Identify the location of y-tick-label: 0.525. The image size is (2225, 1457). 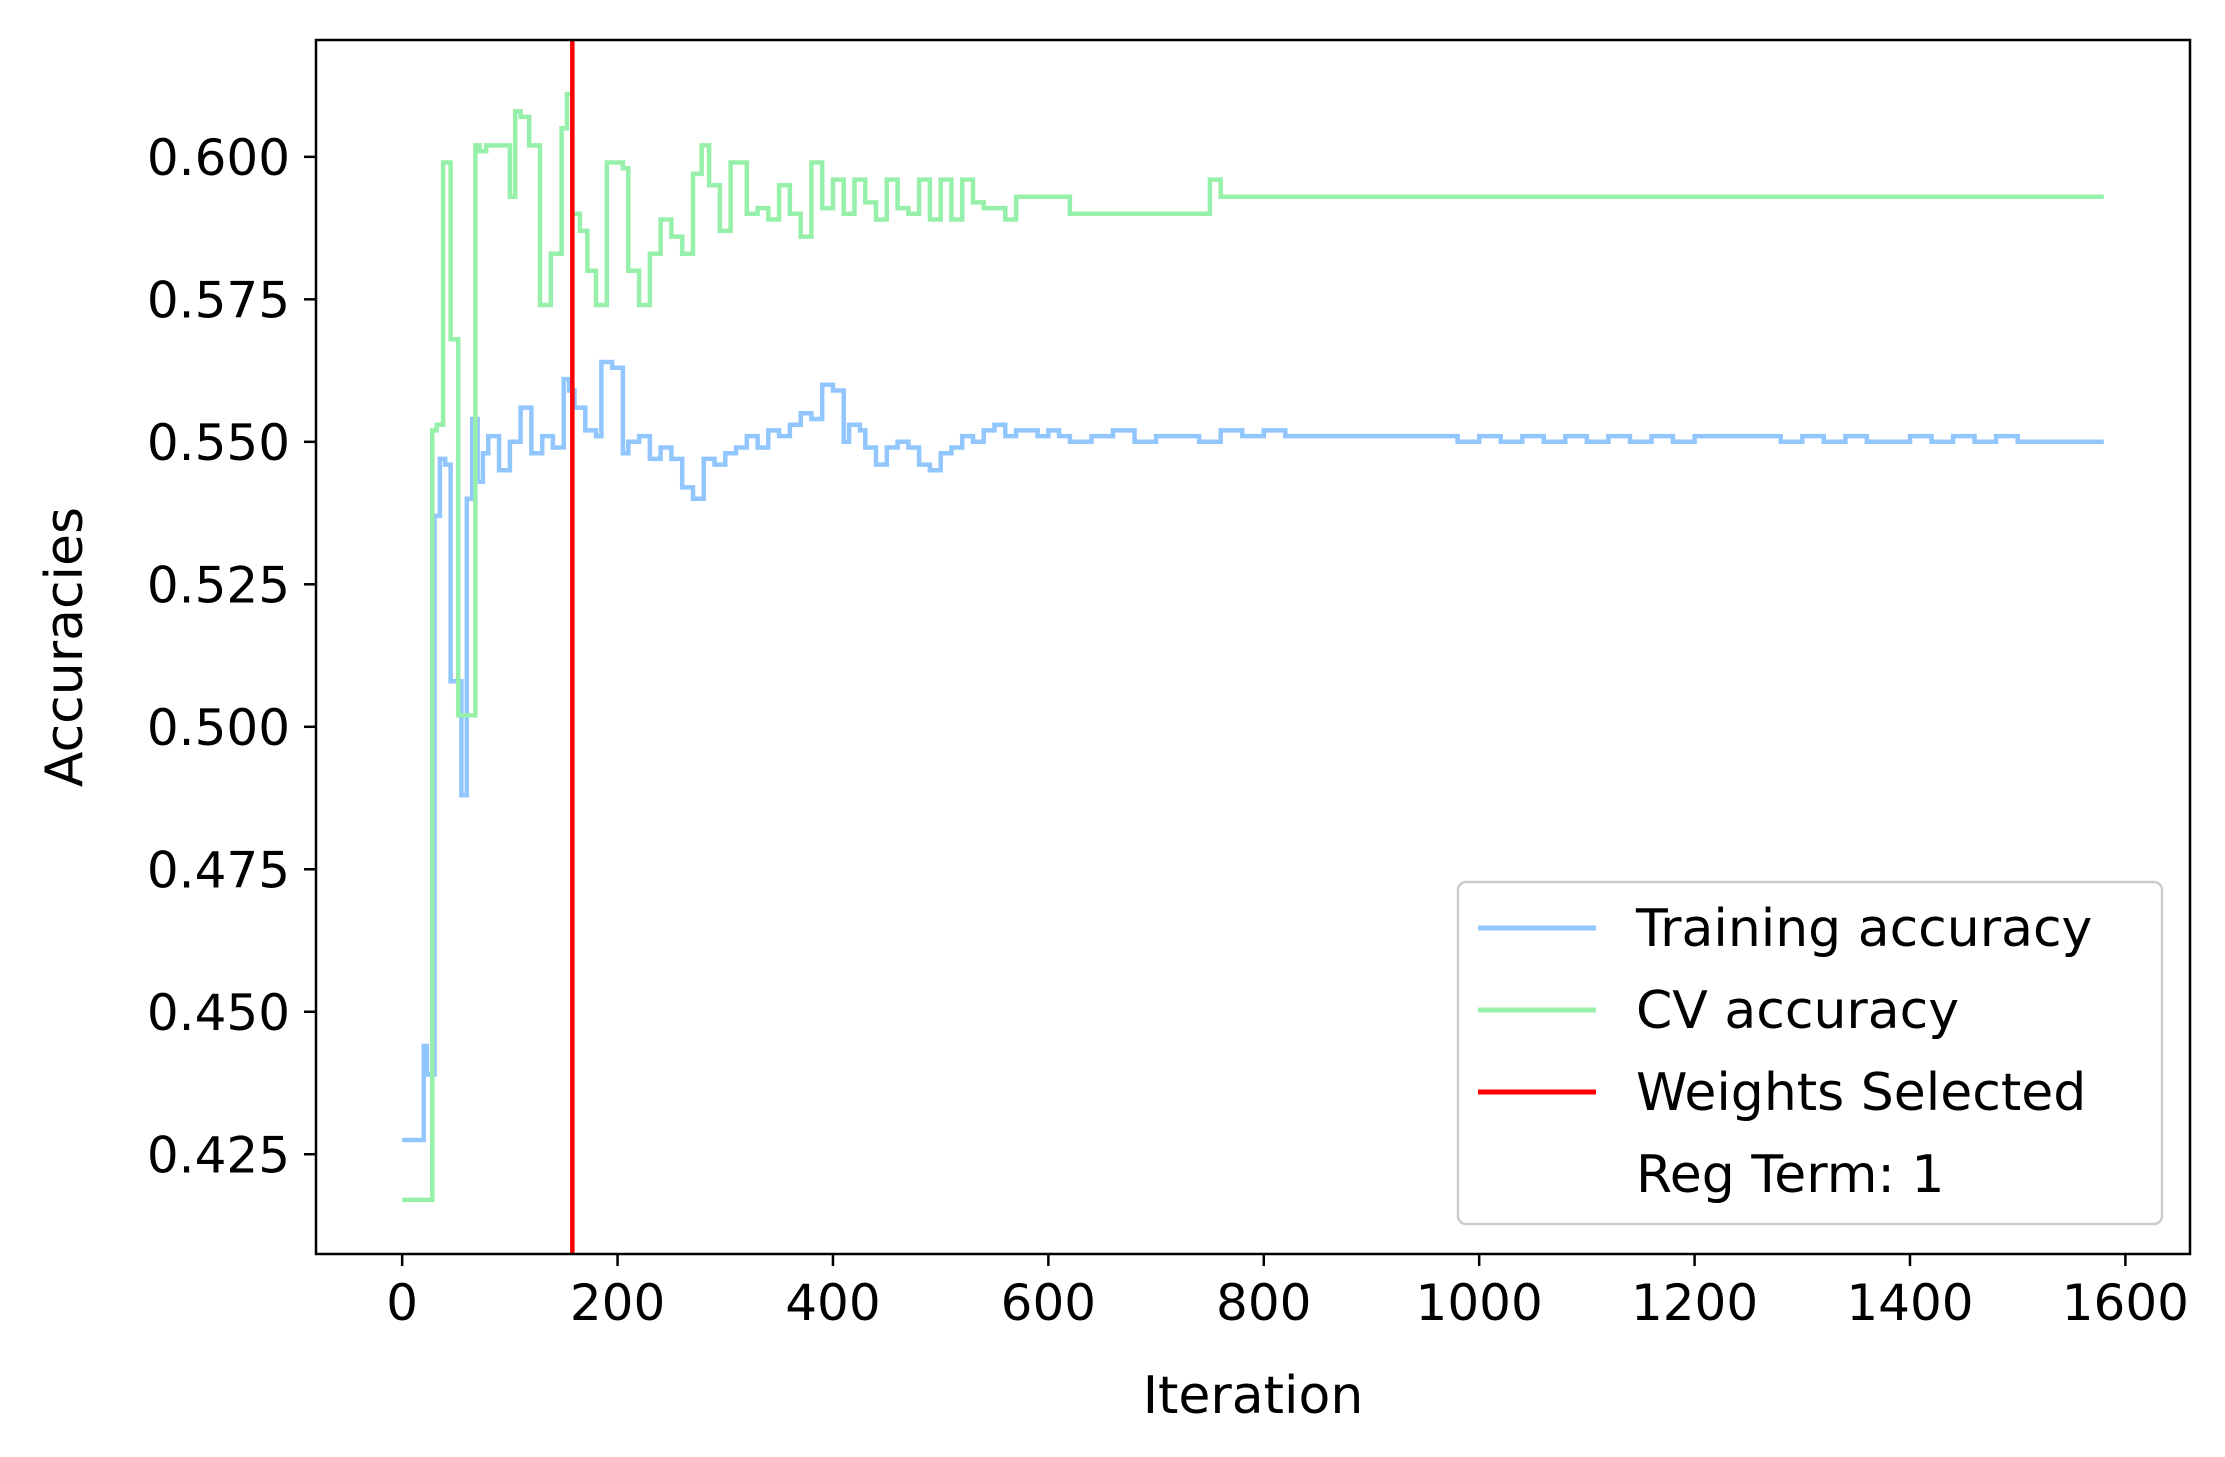
(218, 585).